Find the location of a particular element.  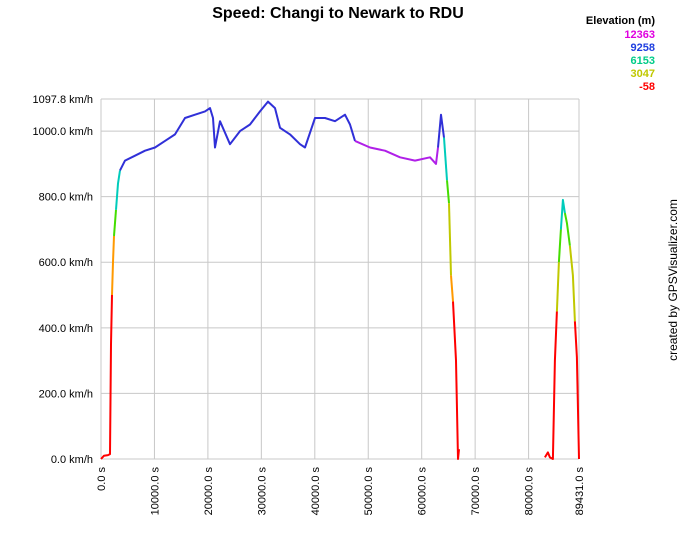

x-tick-label: 89431.0 s is located at coordinates (580, 491).